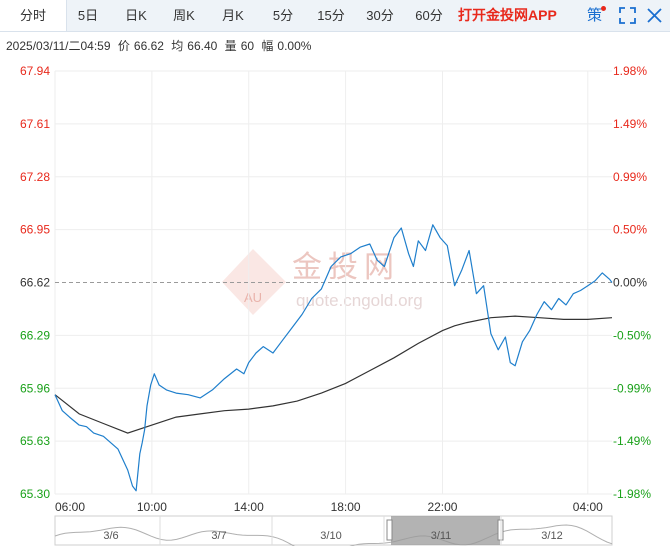 The height and width of the screenshot is (546, 670). I want to click on x-tick-label: 10:00, so click(152, 507).